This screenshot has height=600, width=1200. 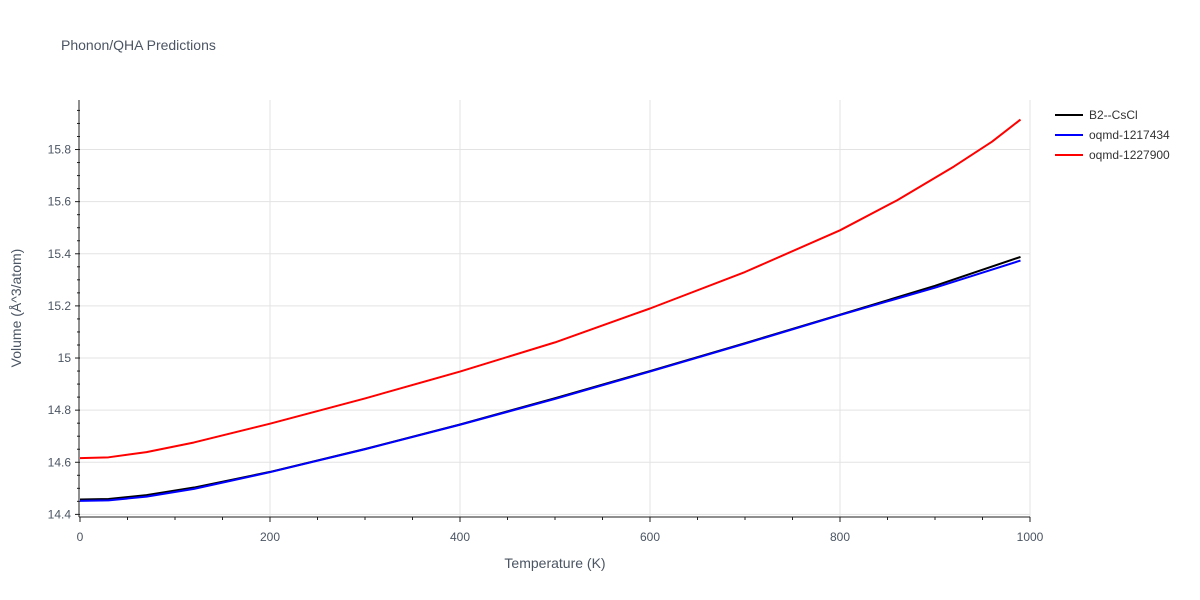 I want to click on legend-label: oqmd-1217434, so click(x=1129, y=135).